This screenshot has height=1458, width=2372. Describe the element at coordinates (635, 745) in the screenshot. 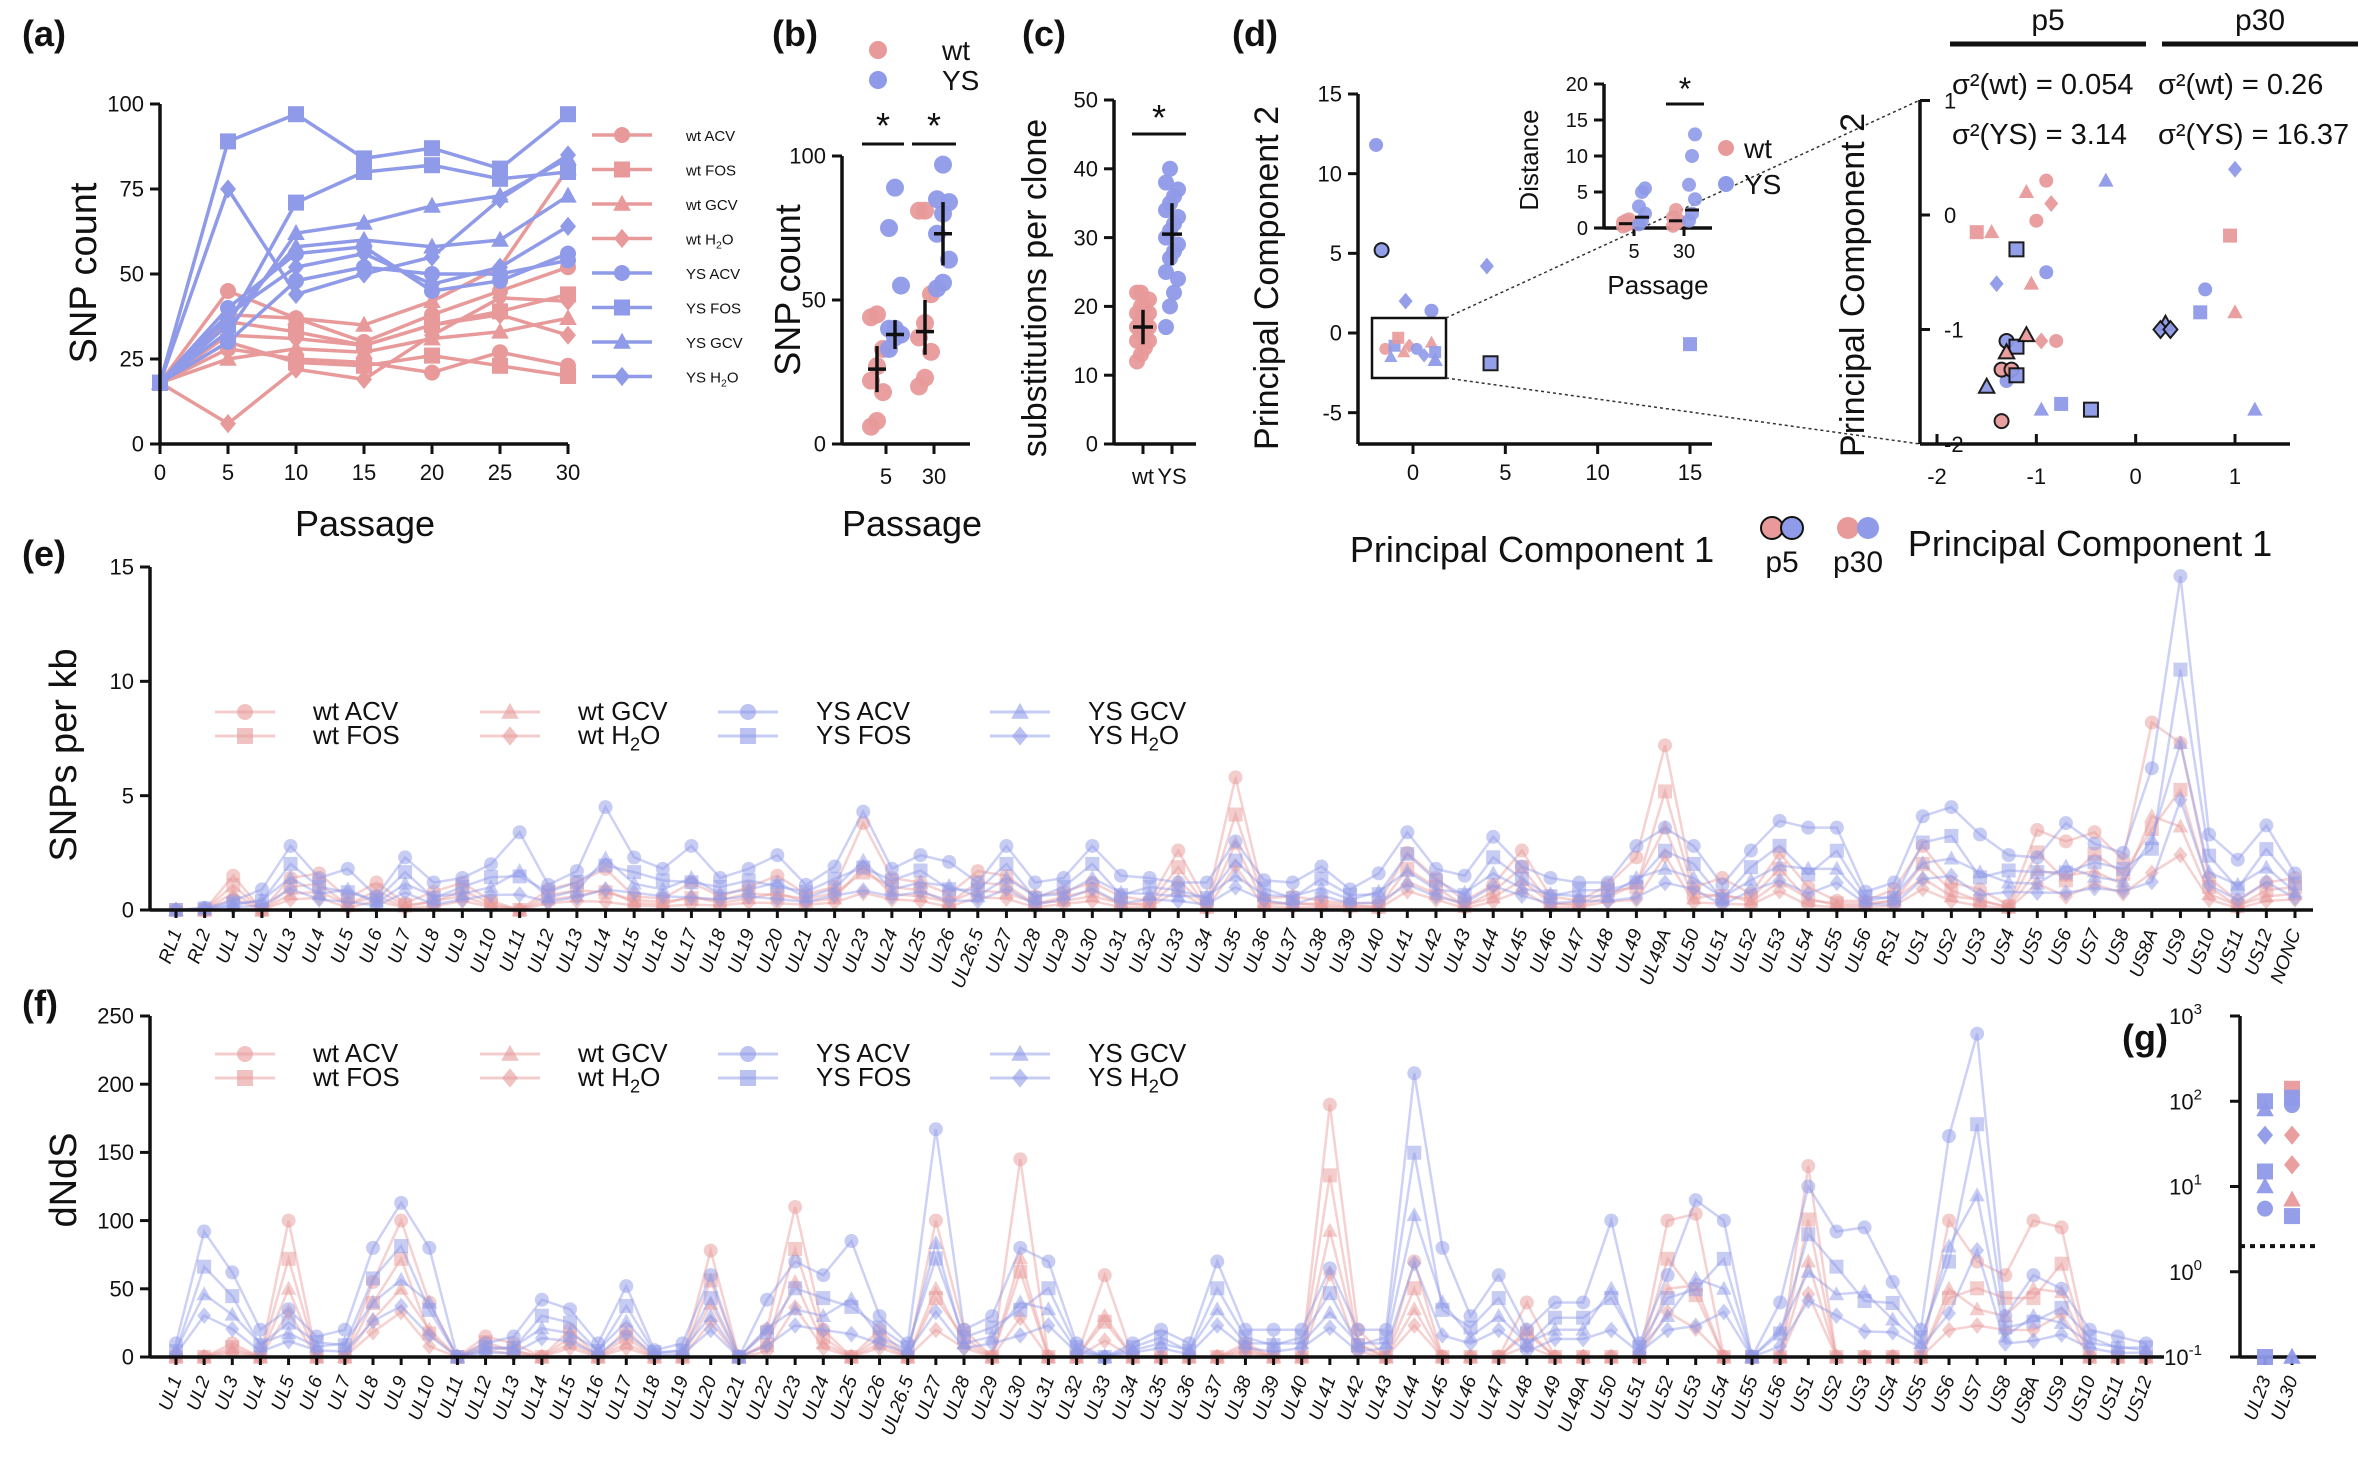

I see `panel-e-legend-label-sub: 2` at that location.